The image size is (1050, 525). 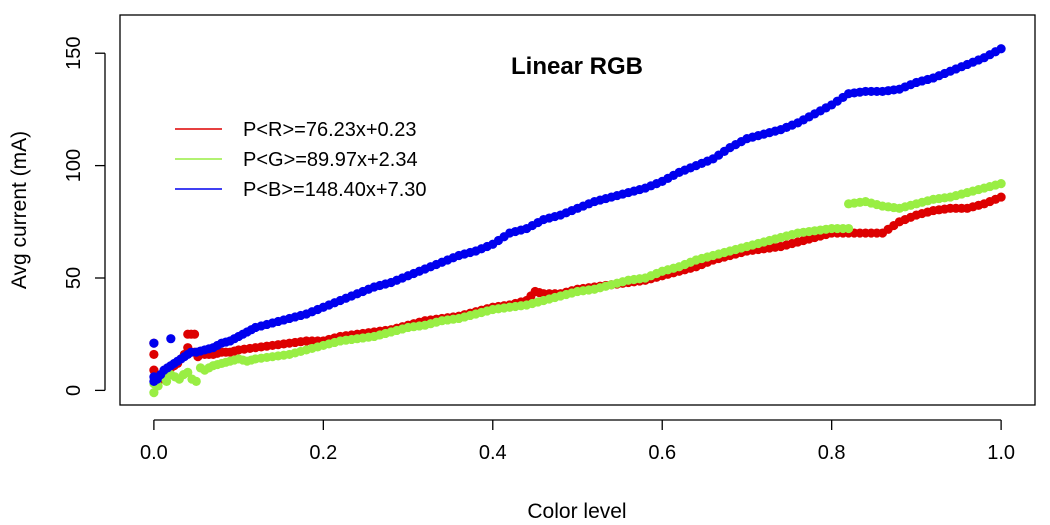 I want to click on y-axis: 0 50 100 150, so click(x=84, y=216).